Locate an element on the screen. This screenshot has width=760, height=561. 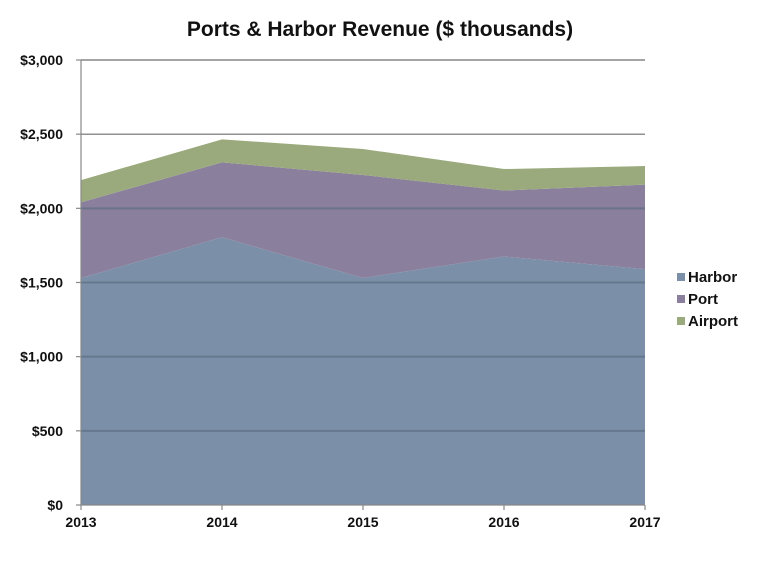
legend-item-harbor: Harbor is located at coordinates (707, 277).